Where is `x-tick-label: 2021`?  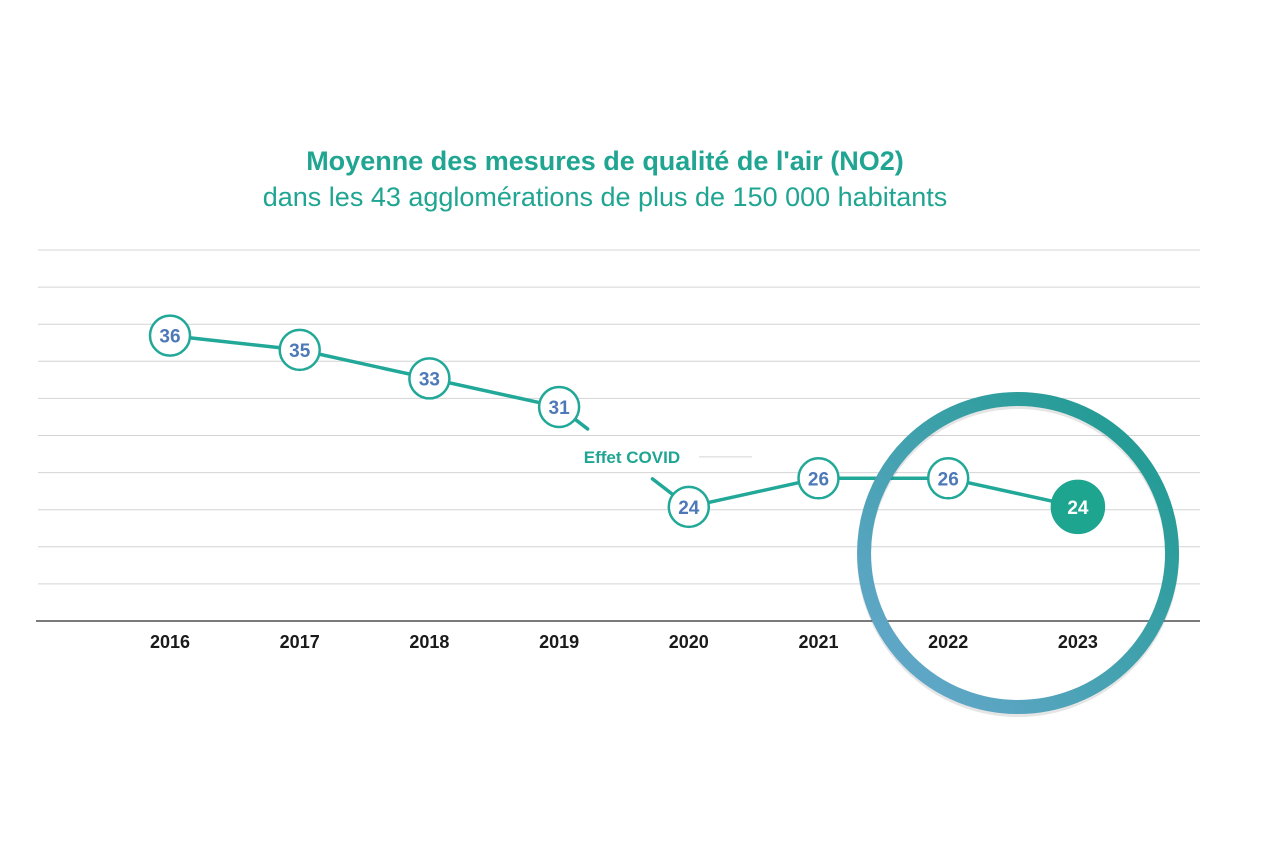 x-tick-label: 2021 is located at coordinates (818, 642).